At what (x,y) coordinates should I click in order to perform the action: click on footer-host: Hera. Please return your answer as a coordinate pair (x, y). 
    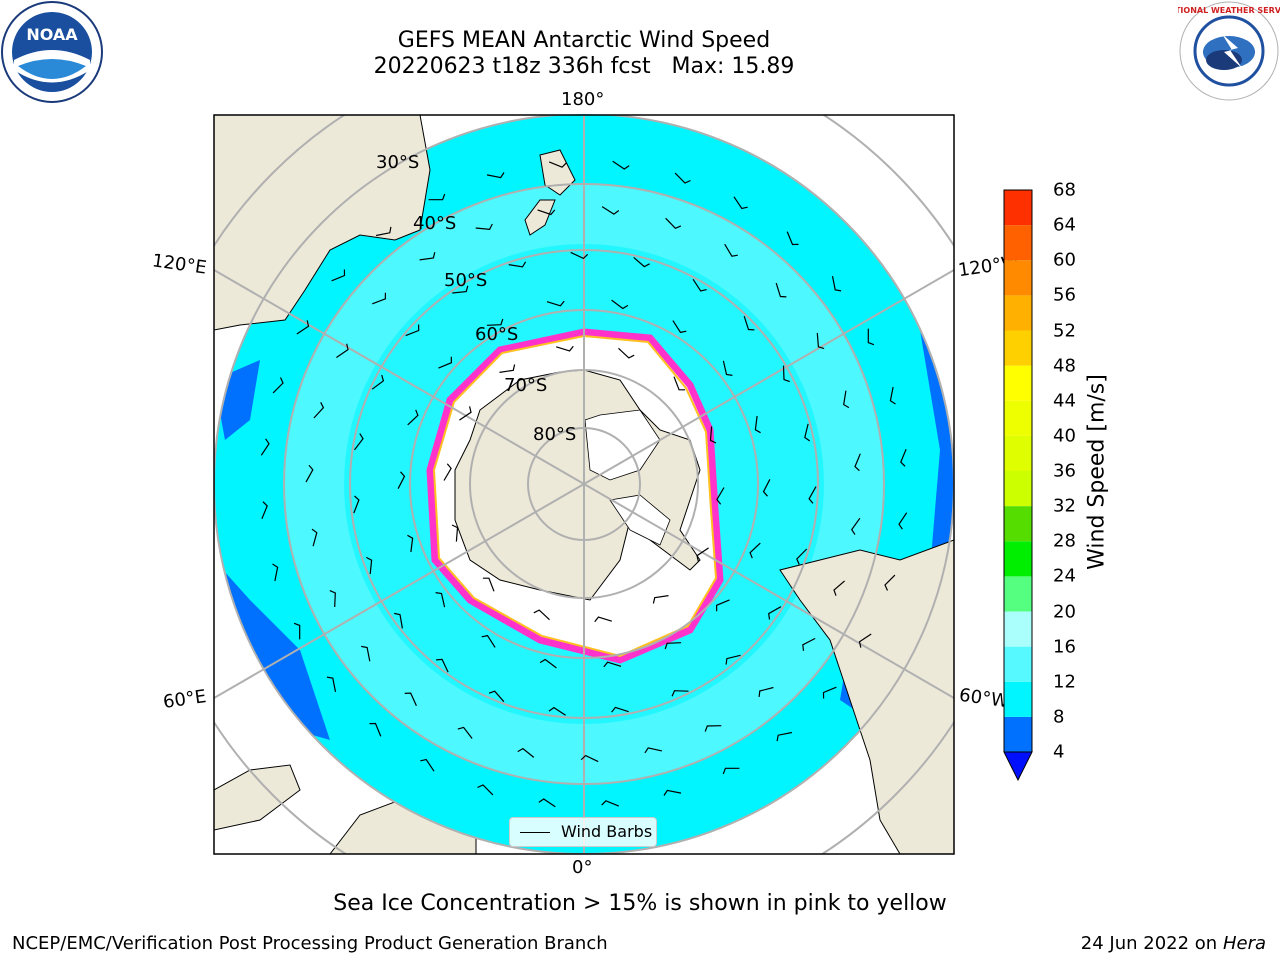
    Looking at the image, I should click on (1244, 943).